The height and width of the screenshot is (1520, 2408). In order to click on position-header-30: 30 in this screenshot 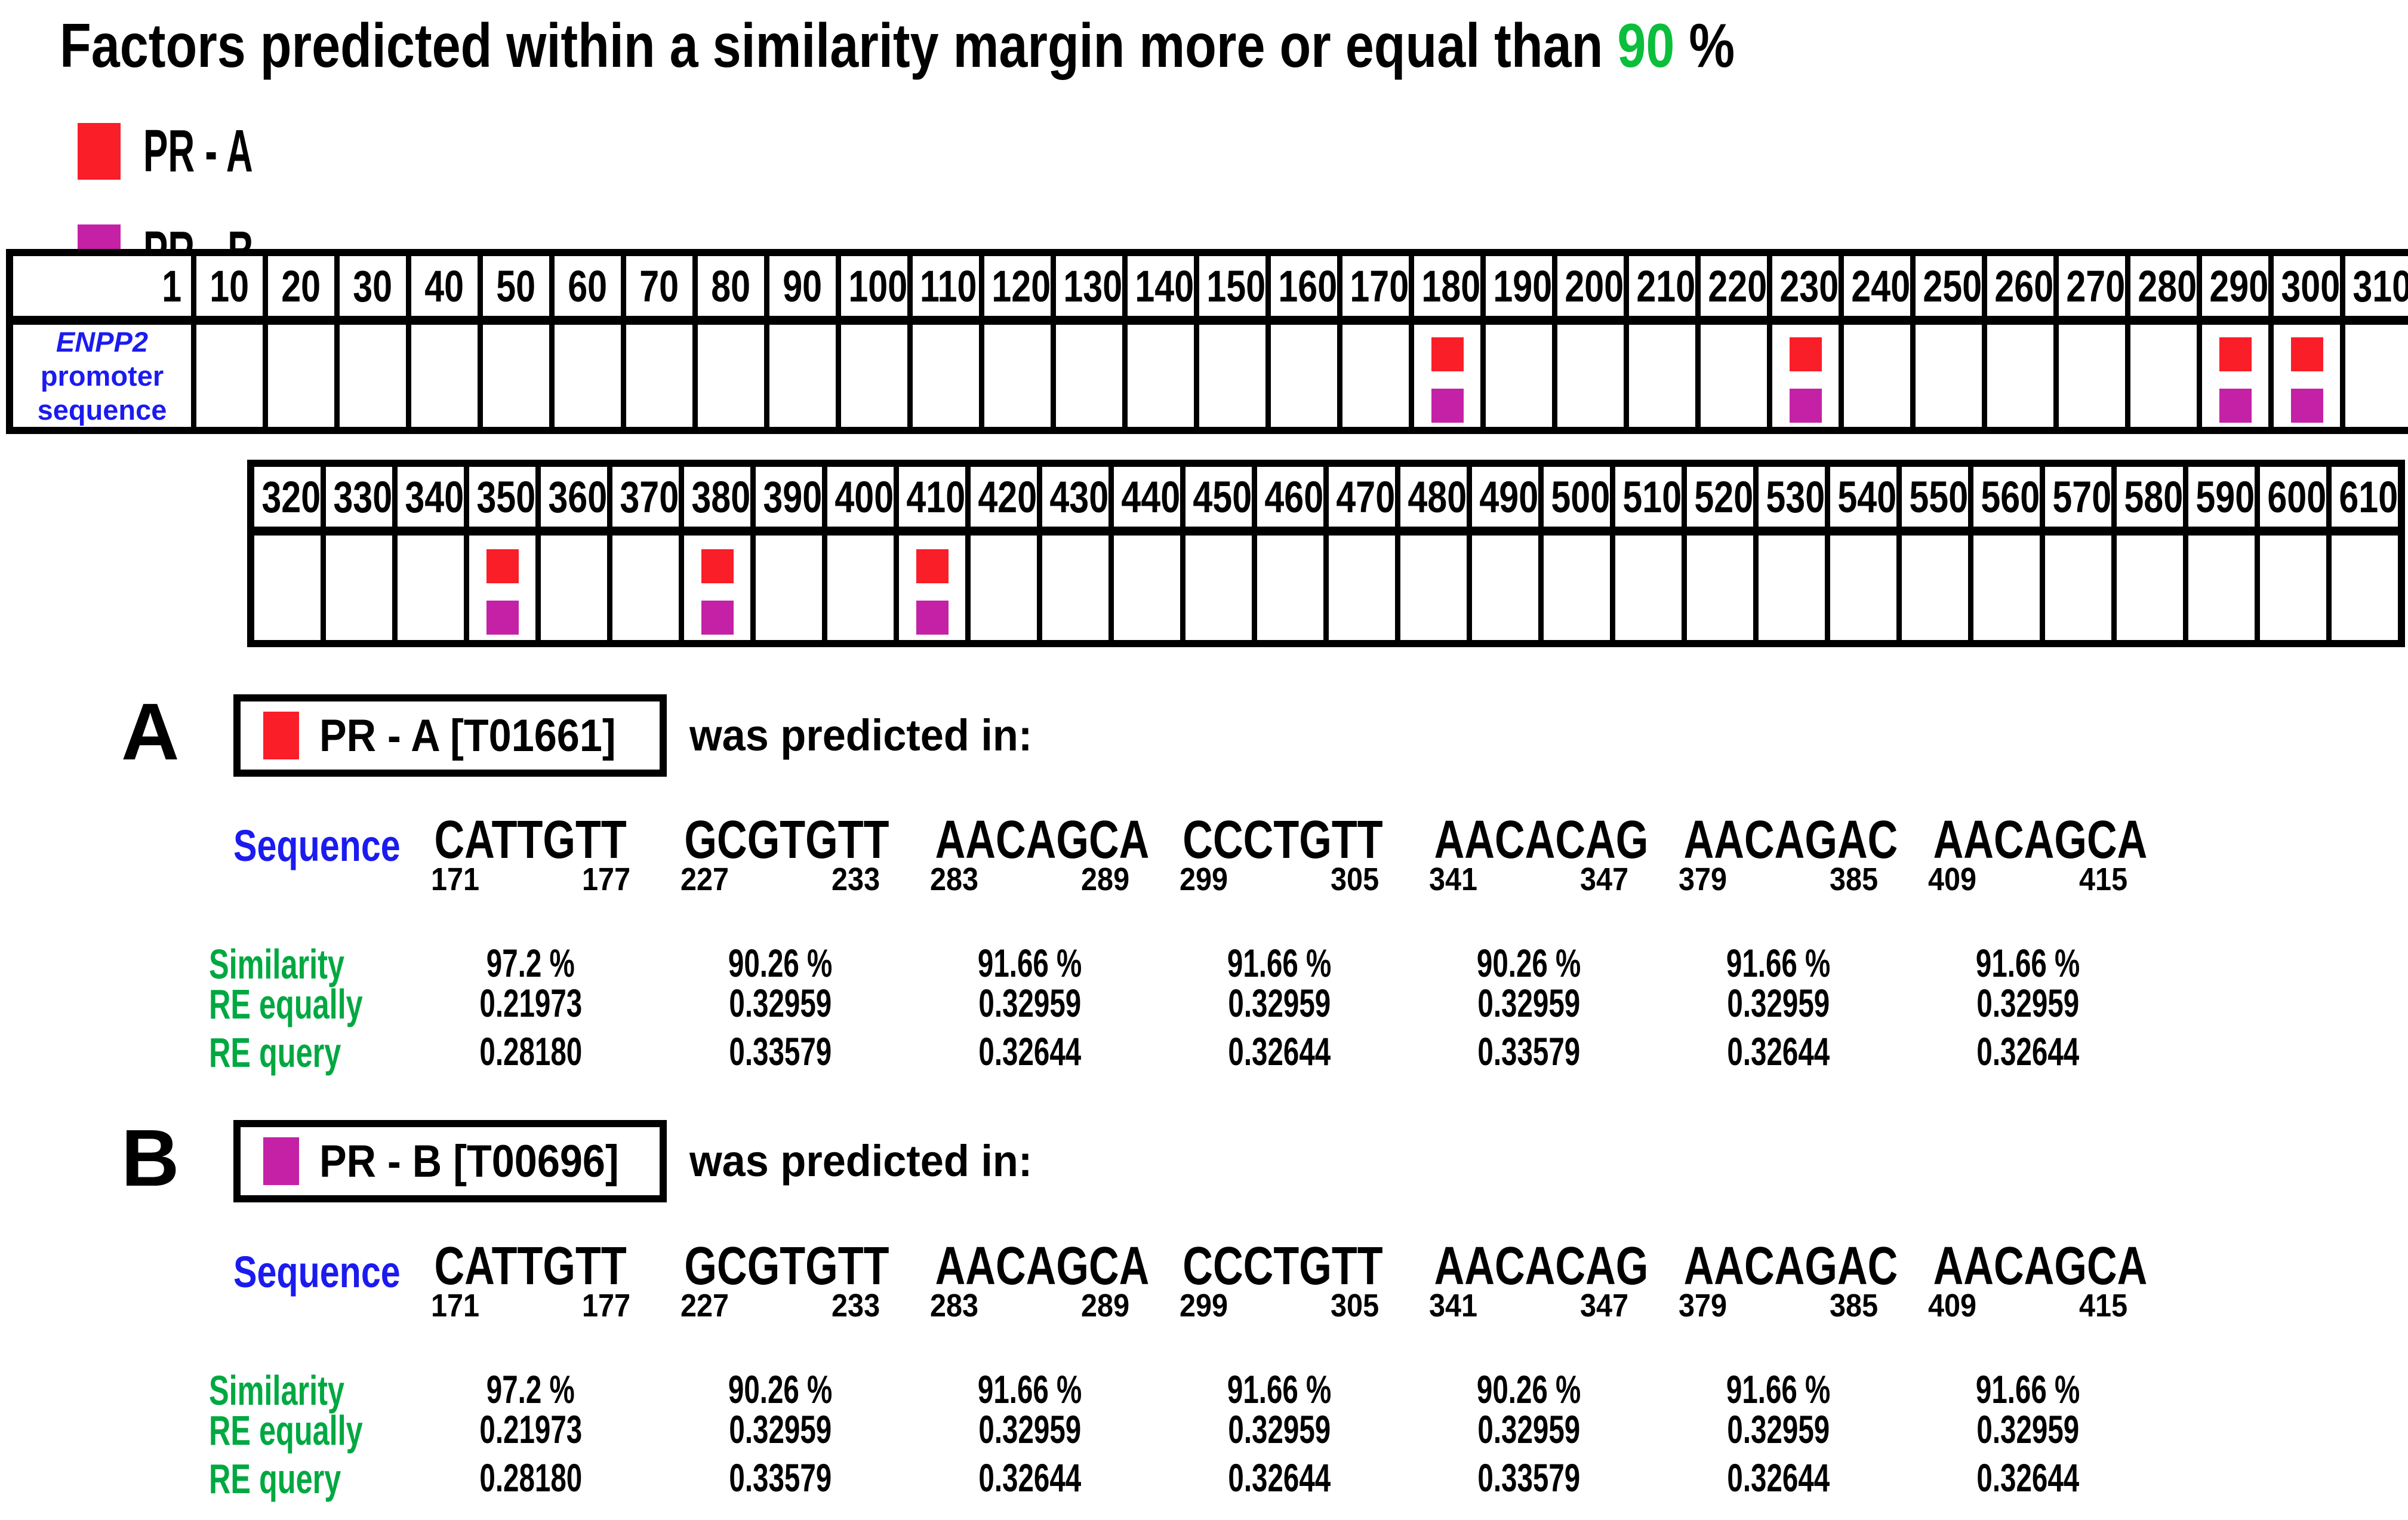, I will do `click(373, 287)`.